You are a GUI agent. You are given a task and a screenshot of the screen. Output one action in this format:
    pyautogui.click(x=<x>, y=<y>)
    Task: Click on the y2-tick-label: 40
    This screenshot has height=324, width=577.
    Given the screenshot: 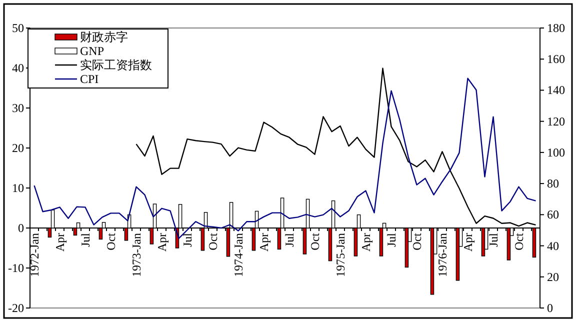 What is the action you would take?
    pyautogui.click(x=553, y=245)
    